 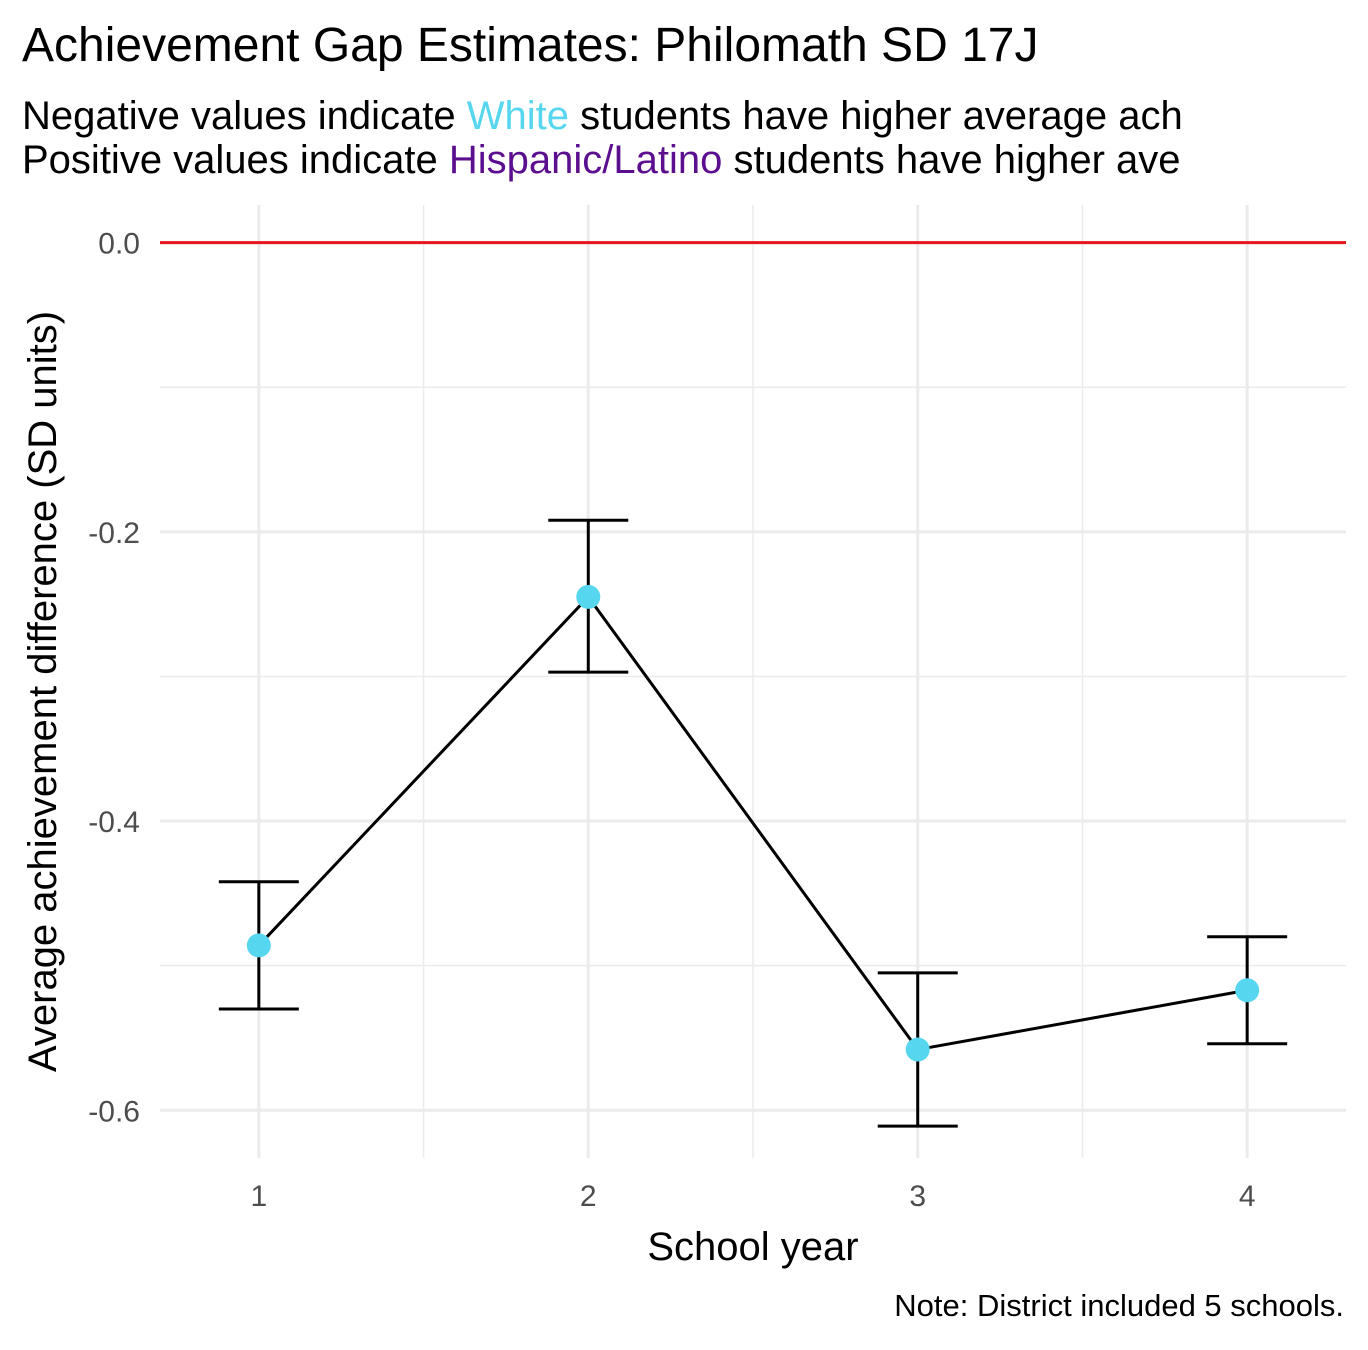 What do you see at coordinates (1247, 1196) in the screenshot?
I see `x-tick-label: 4` at bounding box center [1247, 1196].